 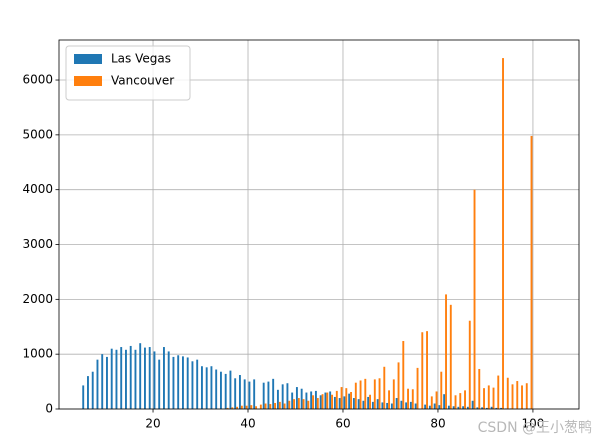 I want to click on y-tick-label: 5000, so click(x=37, y=134).